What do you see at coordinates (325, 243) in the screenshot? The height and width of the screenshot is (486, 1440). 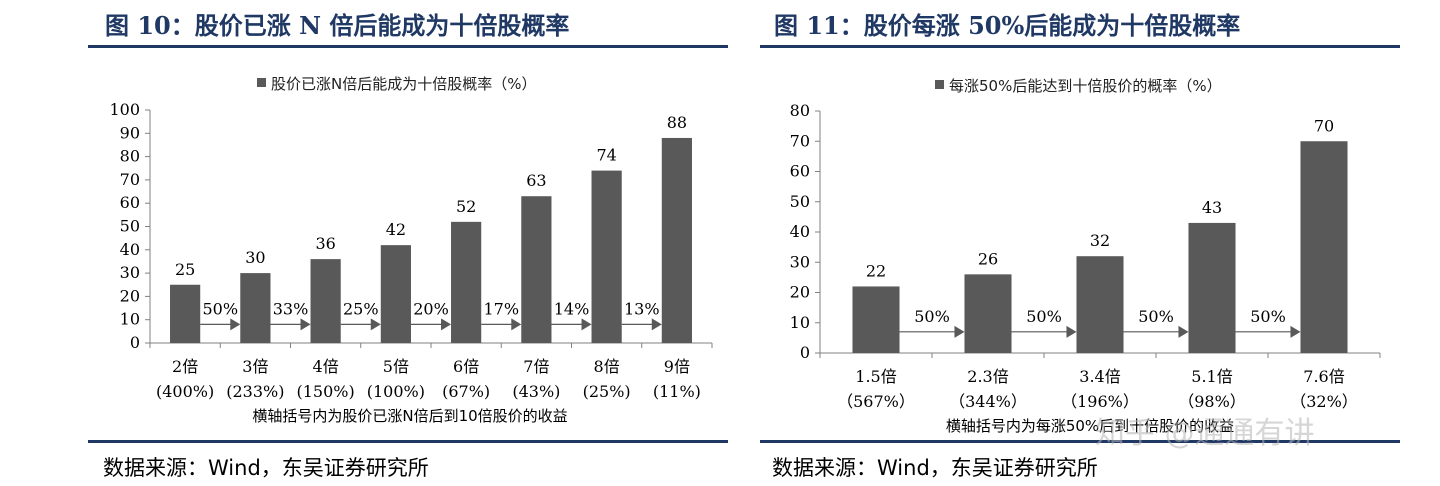 I see `data-label: 36` at bounding box center [325, 243].